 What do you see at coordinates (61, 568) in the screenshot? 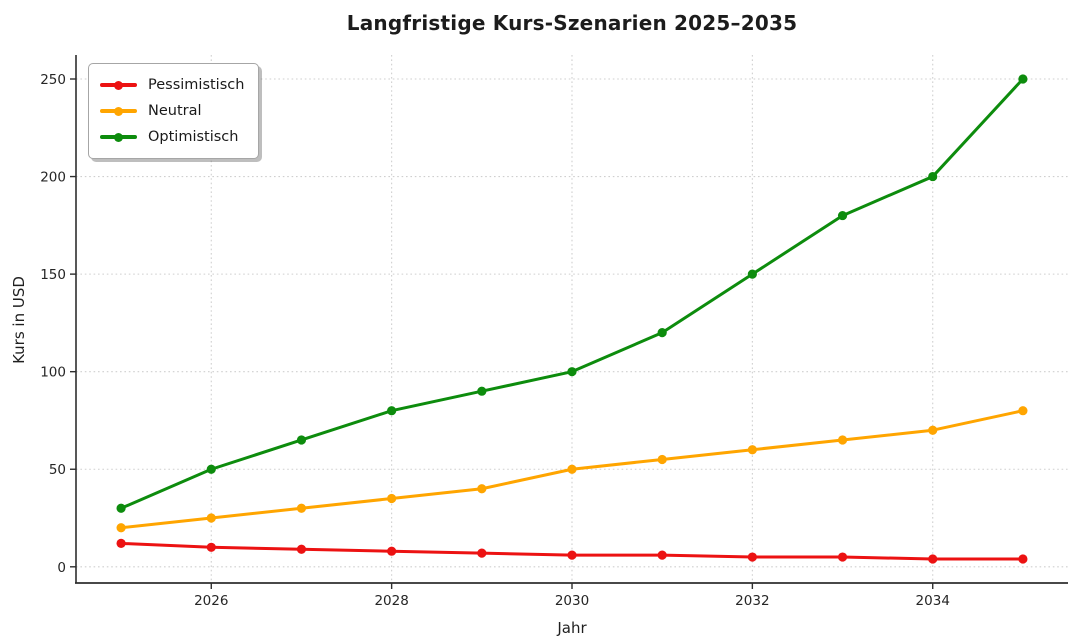
I see `y-tick-label: 0` at bounding box center [61, 568].